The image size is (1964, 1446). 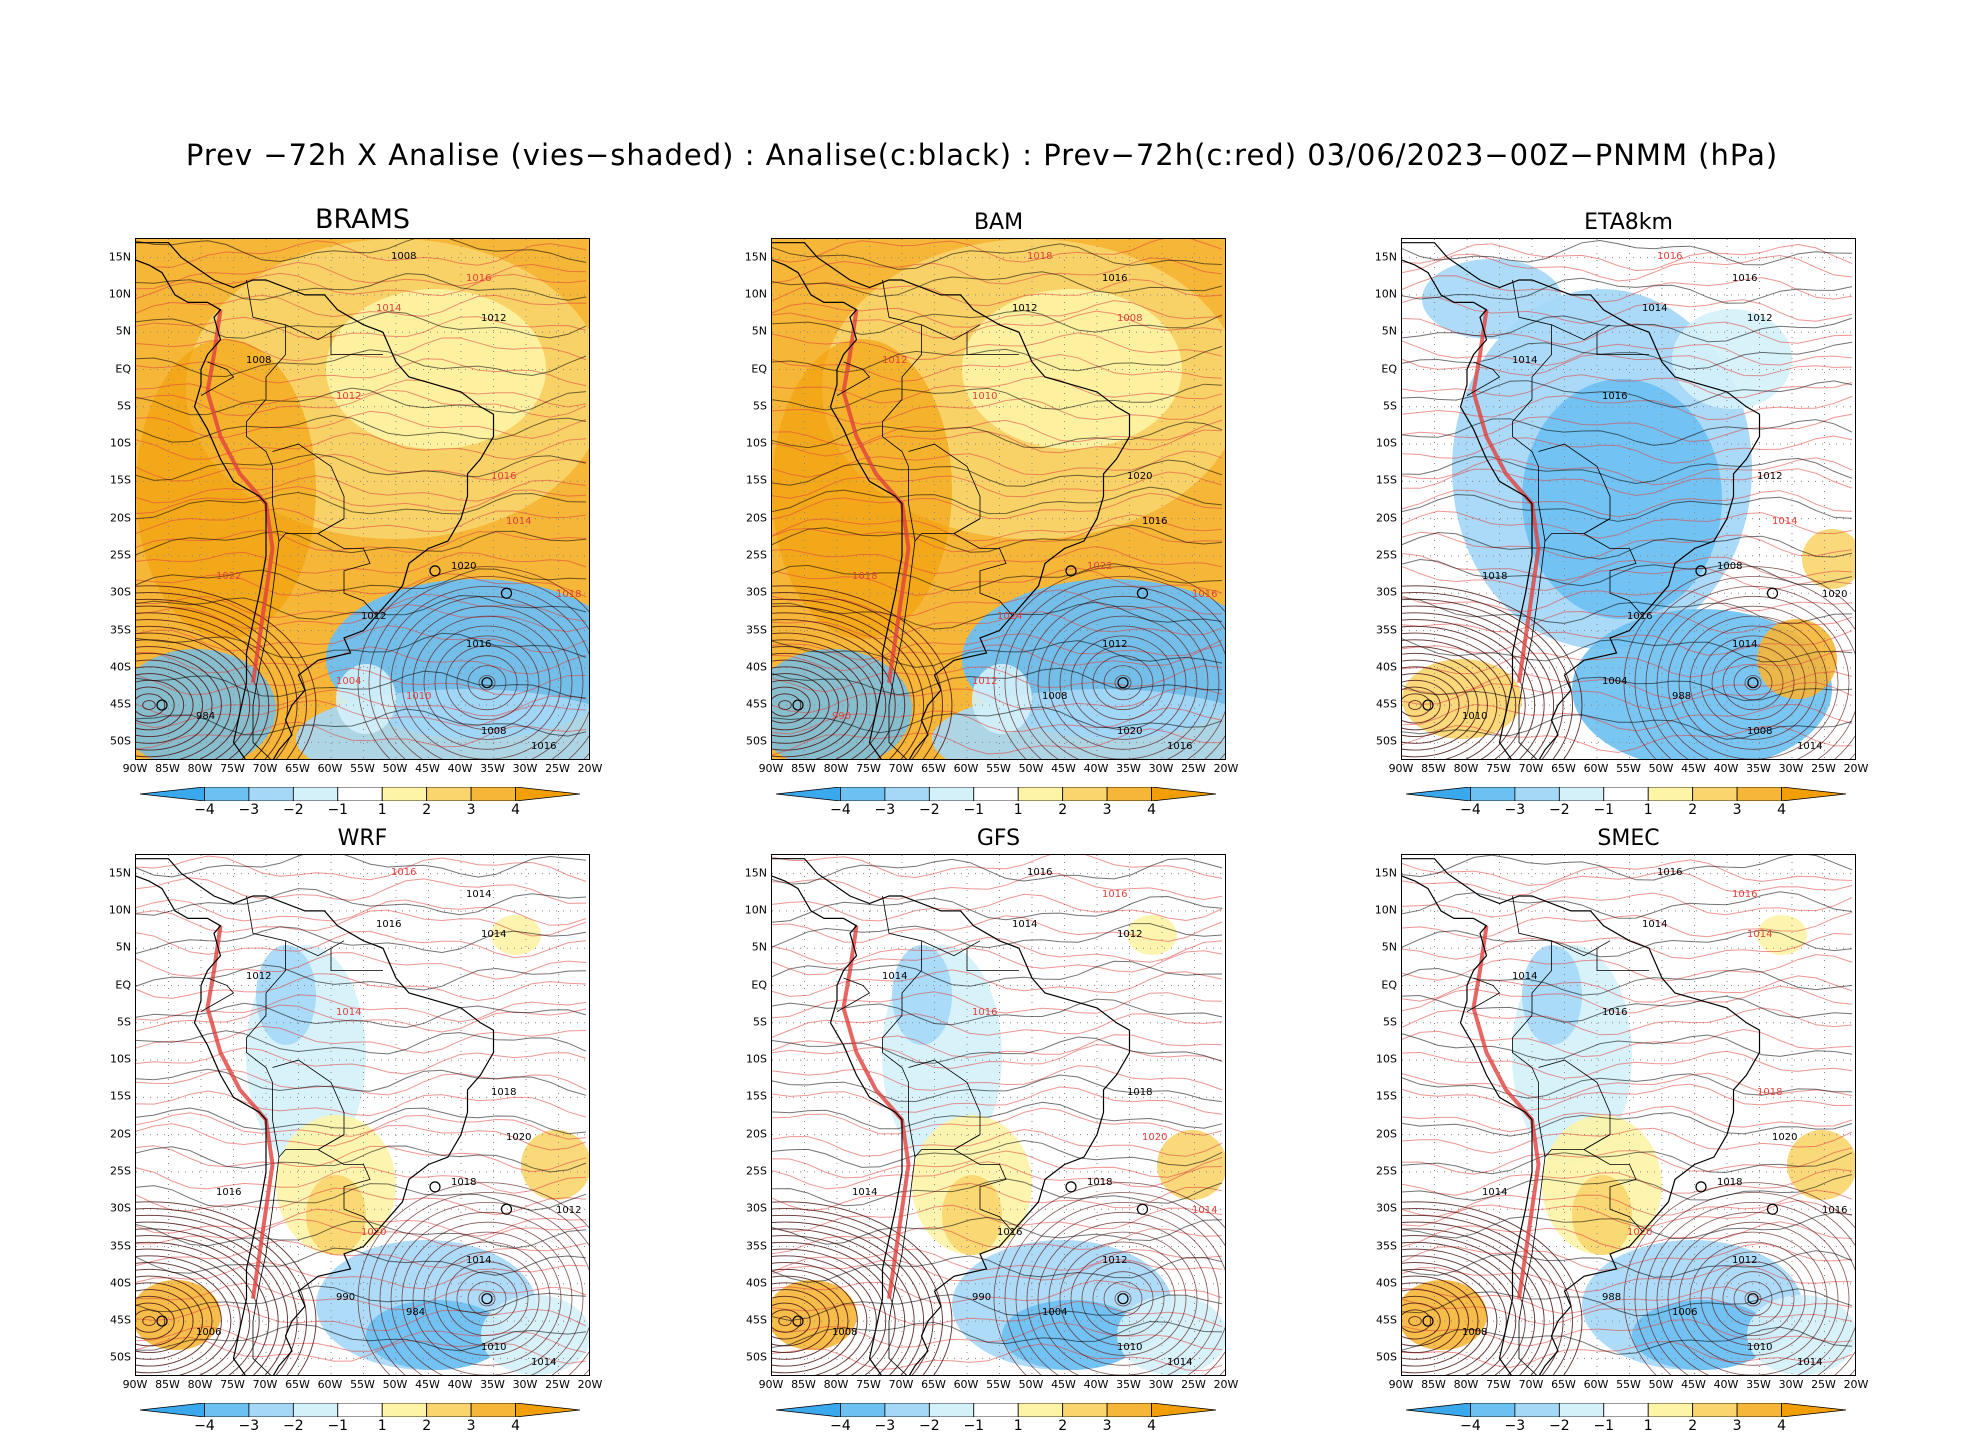 What do you see at coordinates (1139, 1092) in the screenshot?
I see `contour-value-label: 1018` at bounding box center [1139, 1092].